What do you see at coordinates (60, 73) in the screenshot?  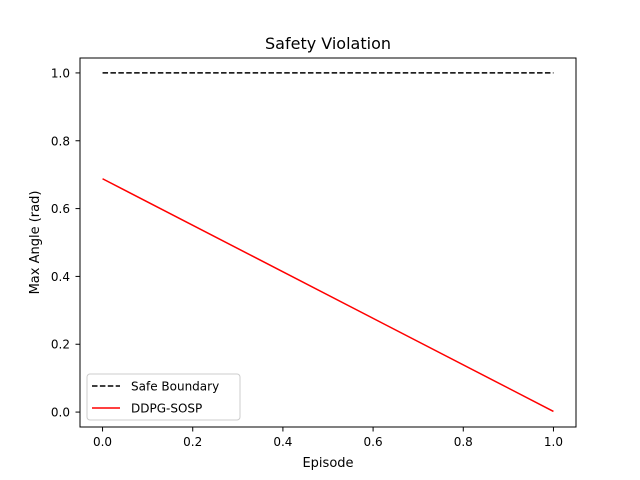 I see `y-tick-label: 1.0` at bounding box center [60, 73].